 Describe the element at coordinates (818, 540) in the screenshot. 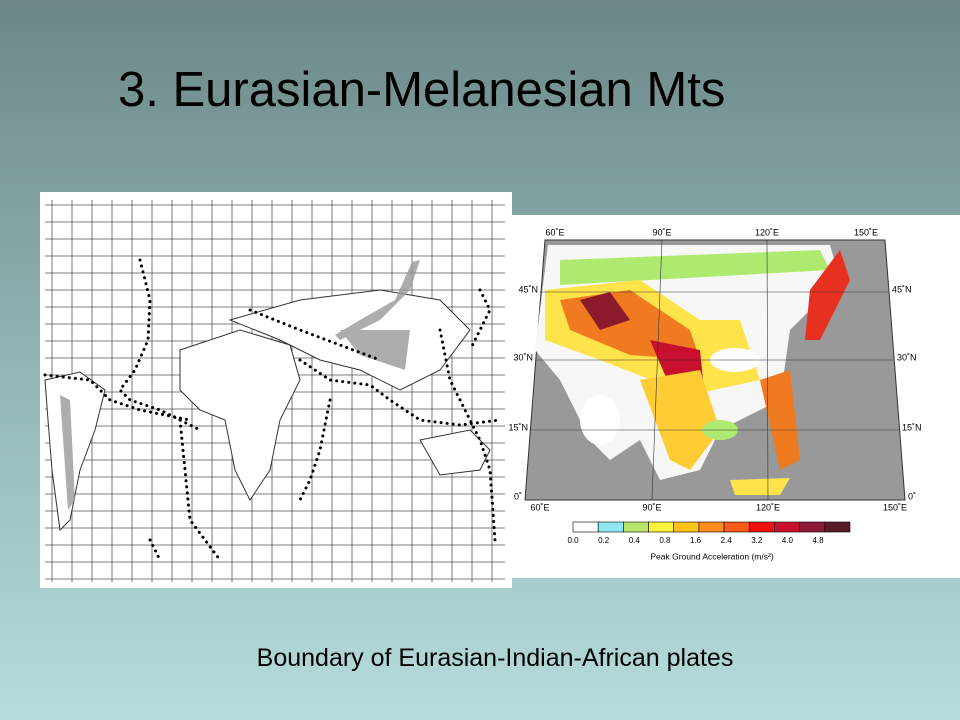

I see `legend-tick-label: 4.8` at that location.